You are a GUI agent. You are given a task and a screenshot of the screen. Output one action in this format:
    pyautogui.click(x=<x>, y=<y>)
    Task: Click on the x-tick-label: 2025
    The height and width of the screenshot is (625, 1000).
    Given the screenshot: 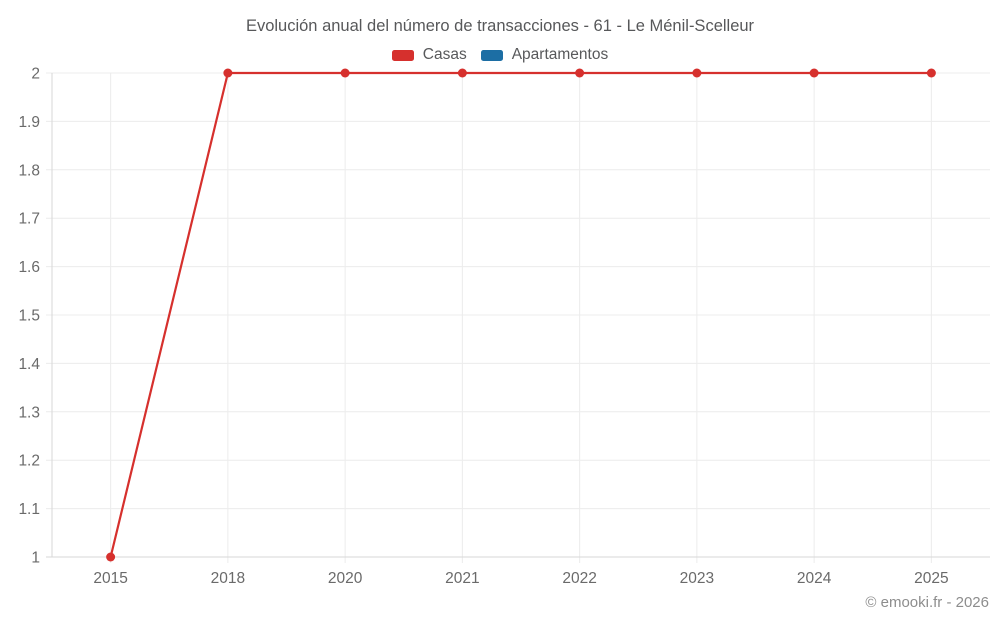 What is the action you would take?
    pyautogui.click(x=931, y=578)
    